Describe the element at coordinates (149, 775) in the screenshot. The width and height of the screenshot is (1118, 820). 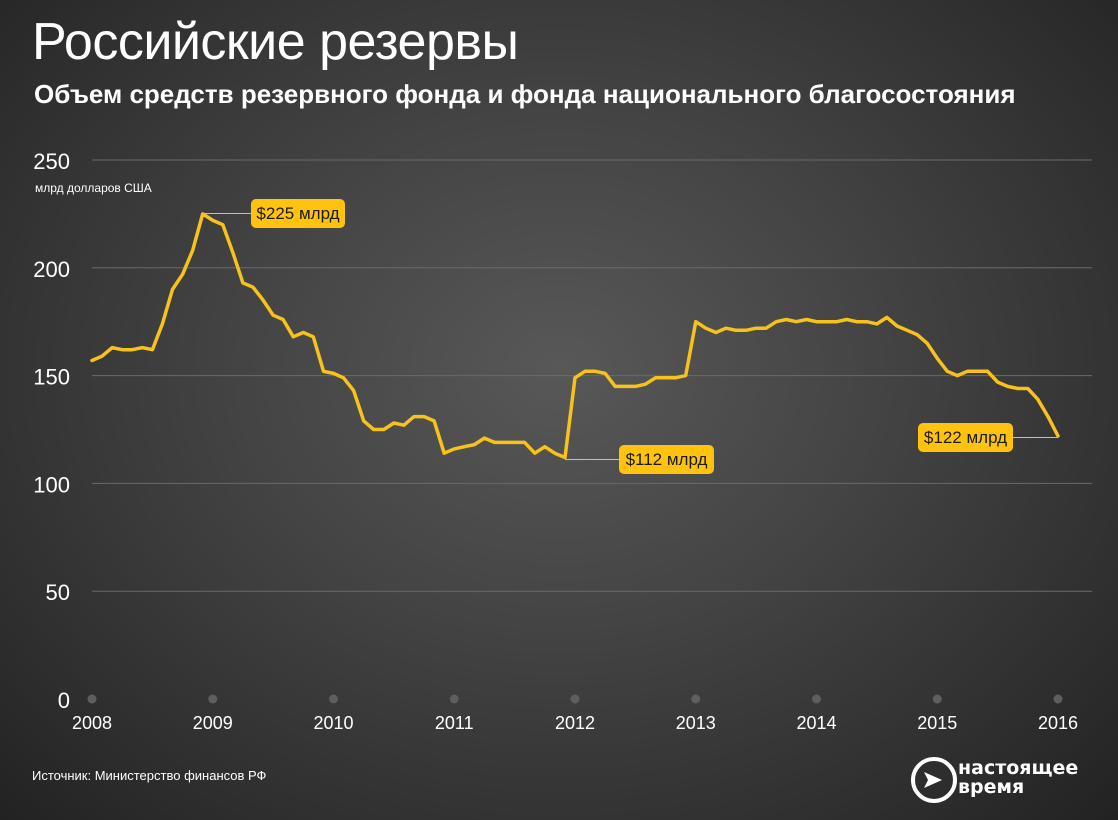
I see `source-note: Источник: Министерство финансов РФ` at that location.